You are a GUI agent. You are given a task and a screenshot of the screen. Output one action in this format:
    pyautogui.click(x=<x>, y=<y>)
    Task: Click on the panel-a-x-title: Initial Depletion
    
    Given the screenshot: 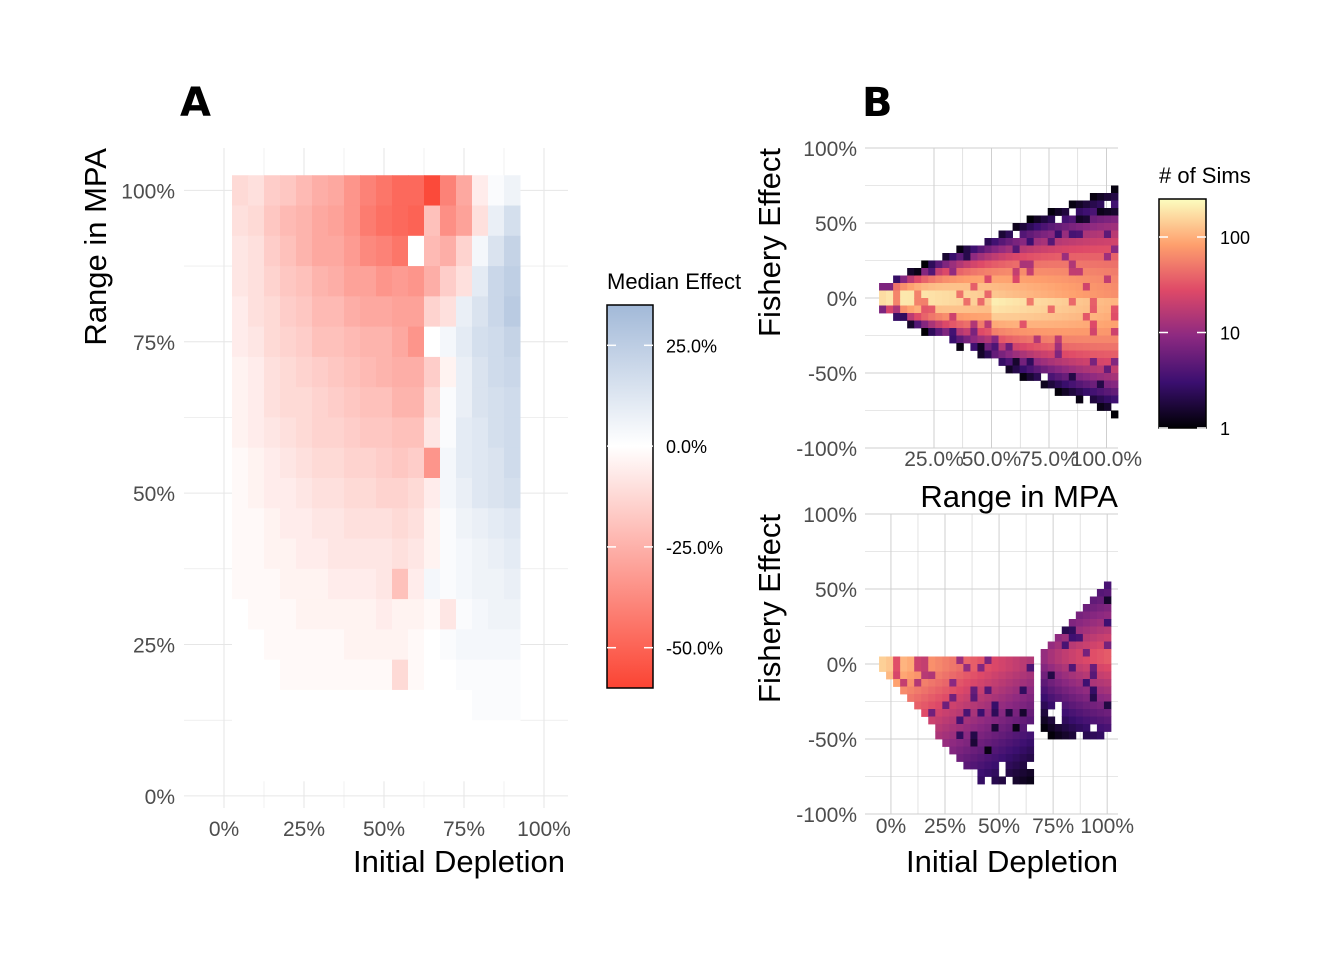 What is the action you would take?
    pyautogui.click(x=459, y=861)
    